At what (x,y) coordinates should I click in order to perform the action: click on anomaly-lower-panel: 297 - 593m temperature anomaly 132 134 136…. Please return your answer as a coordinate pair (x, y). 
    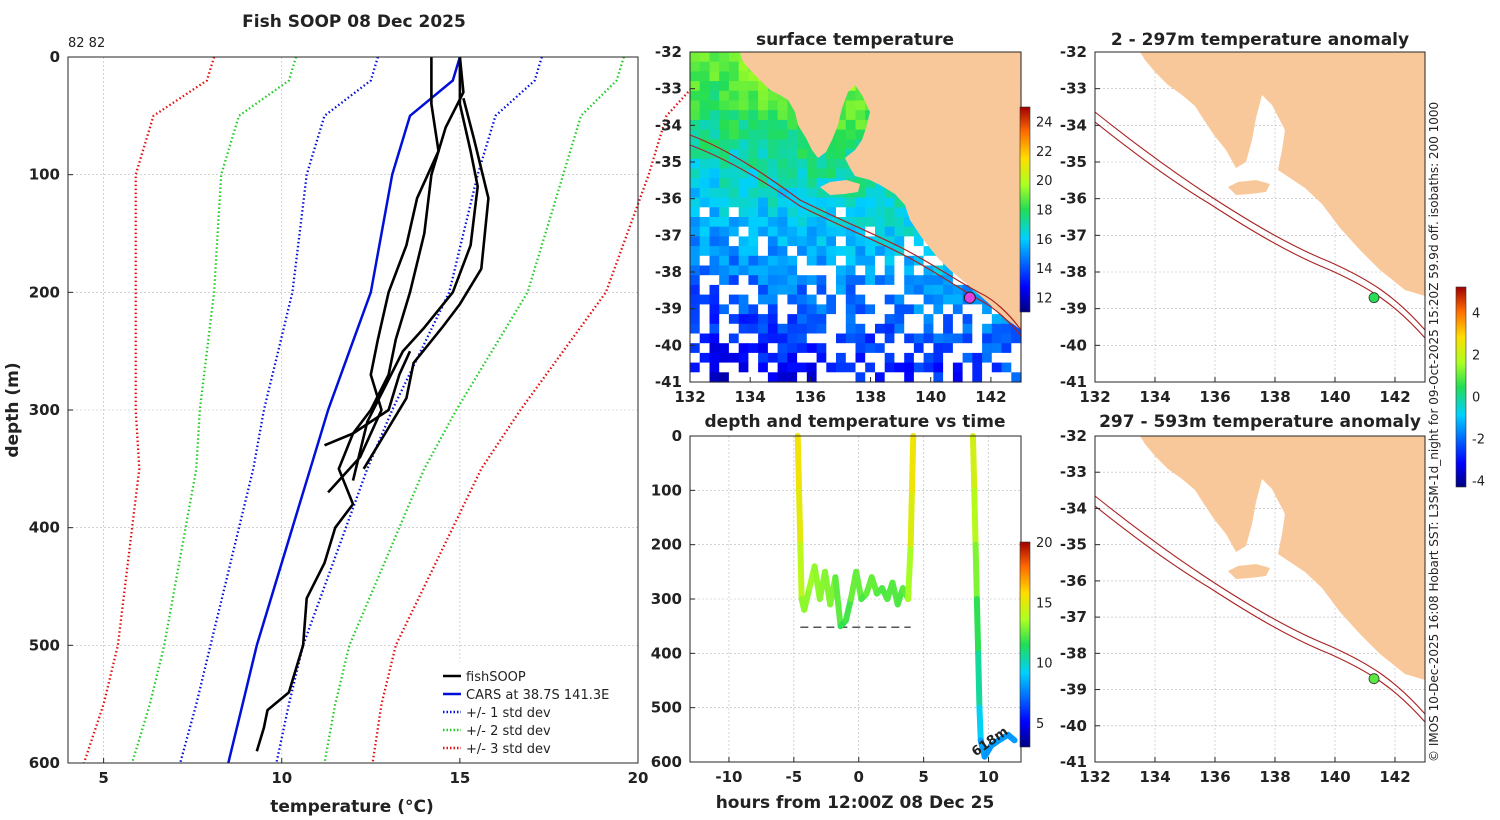
    Looking at the image, I should click on (1243, 599).